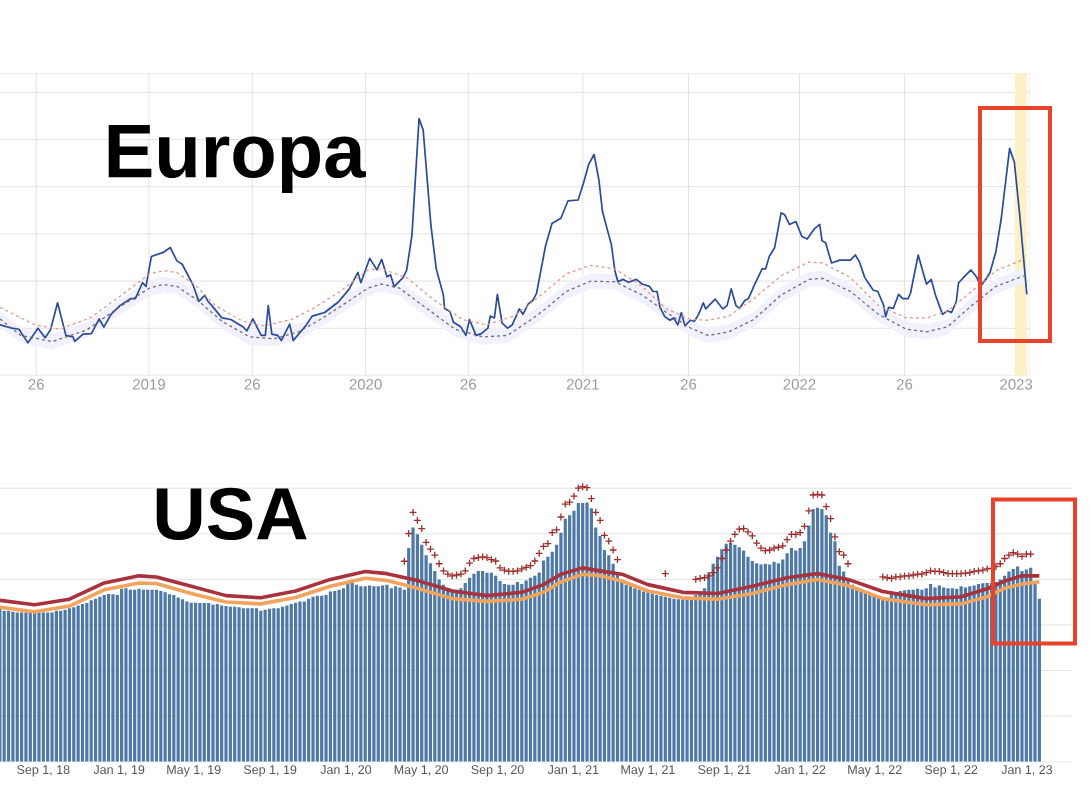 The height and width of the screenshot is (799, 1090). I want to click on x-tick-label: 2023, so click(1016, 384).